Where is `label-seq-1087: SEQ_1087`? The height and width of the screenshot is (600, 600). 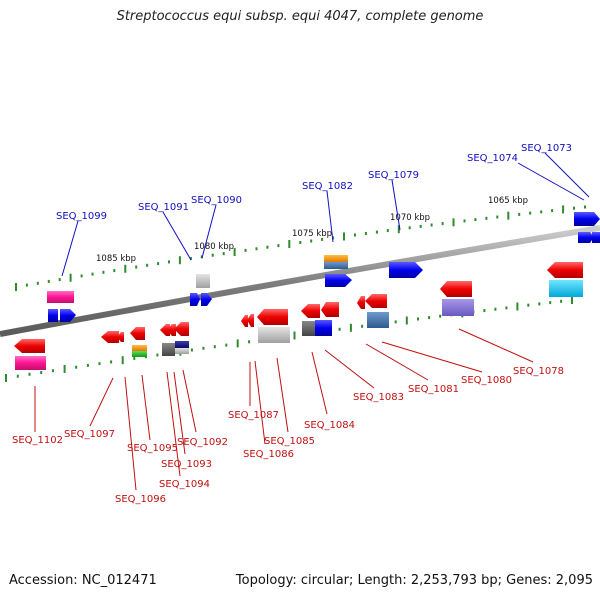 label-seq-1087: SEQ_1087 is located at coordinates (253, 415).